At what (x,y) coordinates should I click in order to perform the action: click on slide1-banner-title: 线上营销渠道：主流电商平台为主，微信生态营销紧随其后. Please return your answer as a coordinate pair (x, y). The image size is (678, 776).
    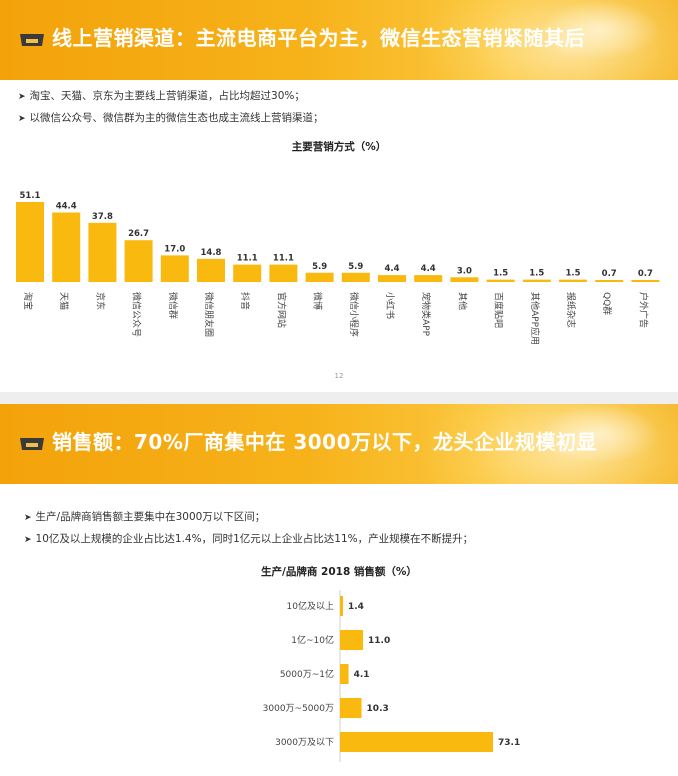
    Looking at the image, I should click on (318, 38).